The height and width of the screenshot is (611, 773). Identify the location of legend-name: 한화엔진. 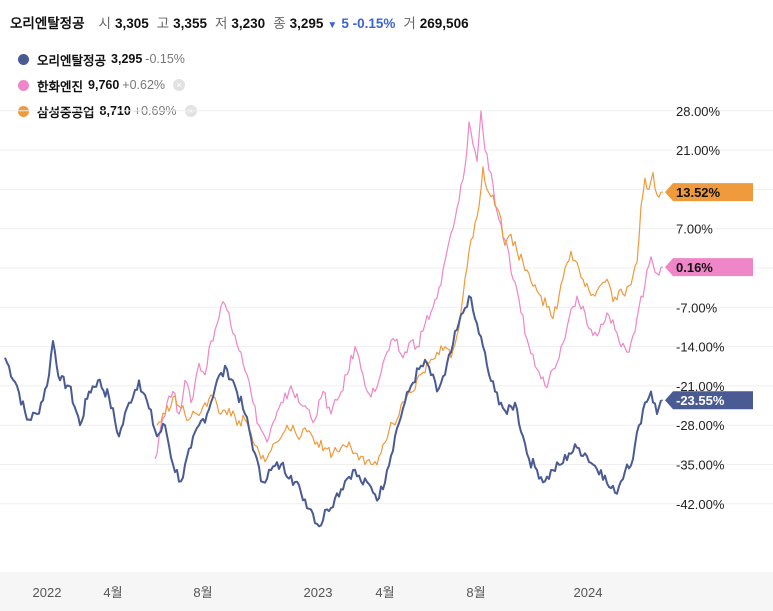
(60, 86).